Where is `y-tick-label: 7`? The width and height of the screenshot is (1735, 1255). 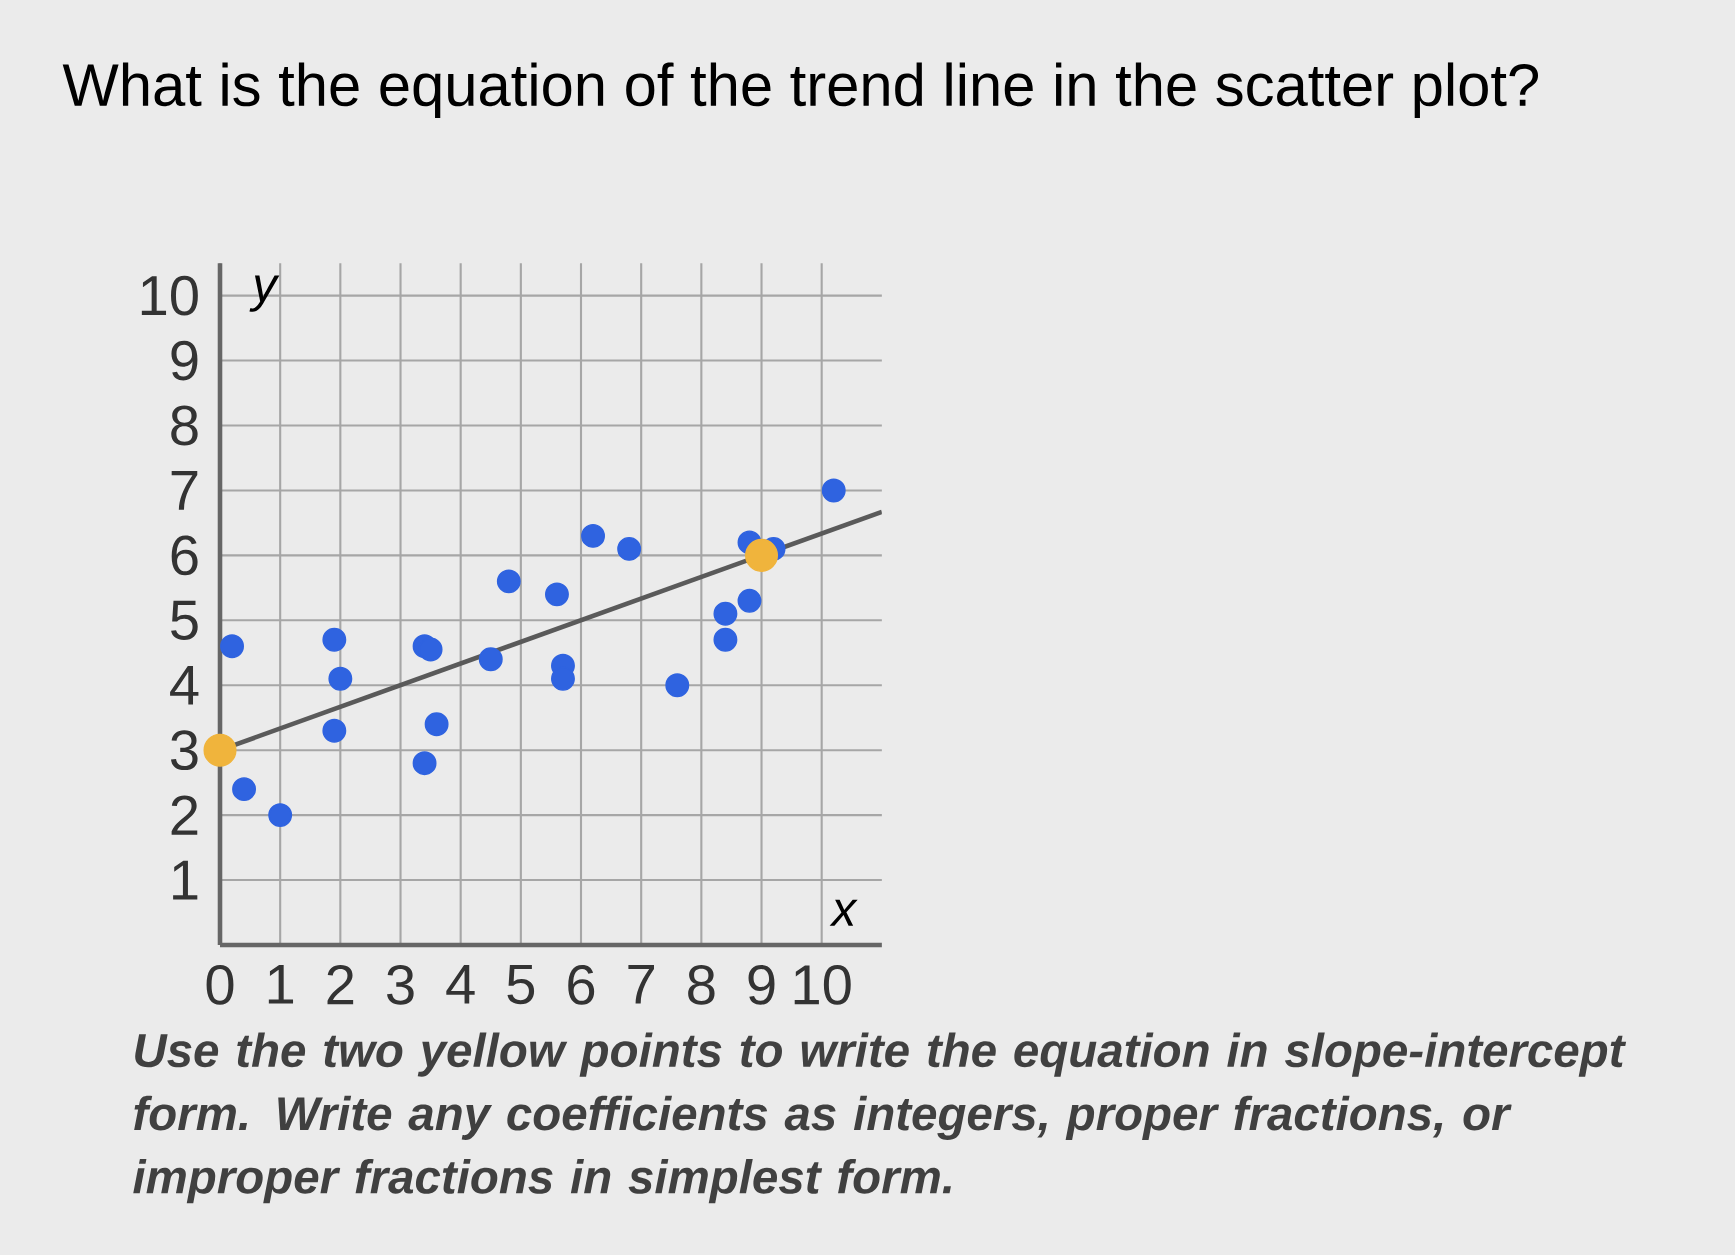
y-tick-label: 7 is located at coordinates (184, 490).